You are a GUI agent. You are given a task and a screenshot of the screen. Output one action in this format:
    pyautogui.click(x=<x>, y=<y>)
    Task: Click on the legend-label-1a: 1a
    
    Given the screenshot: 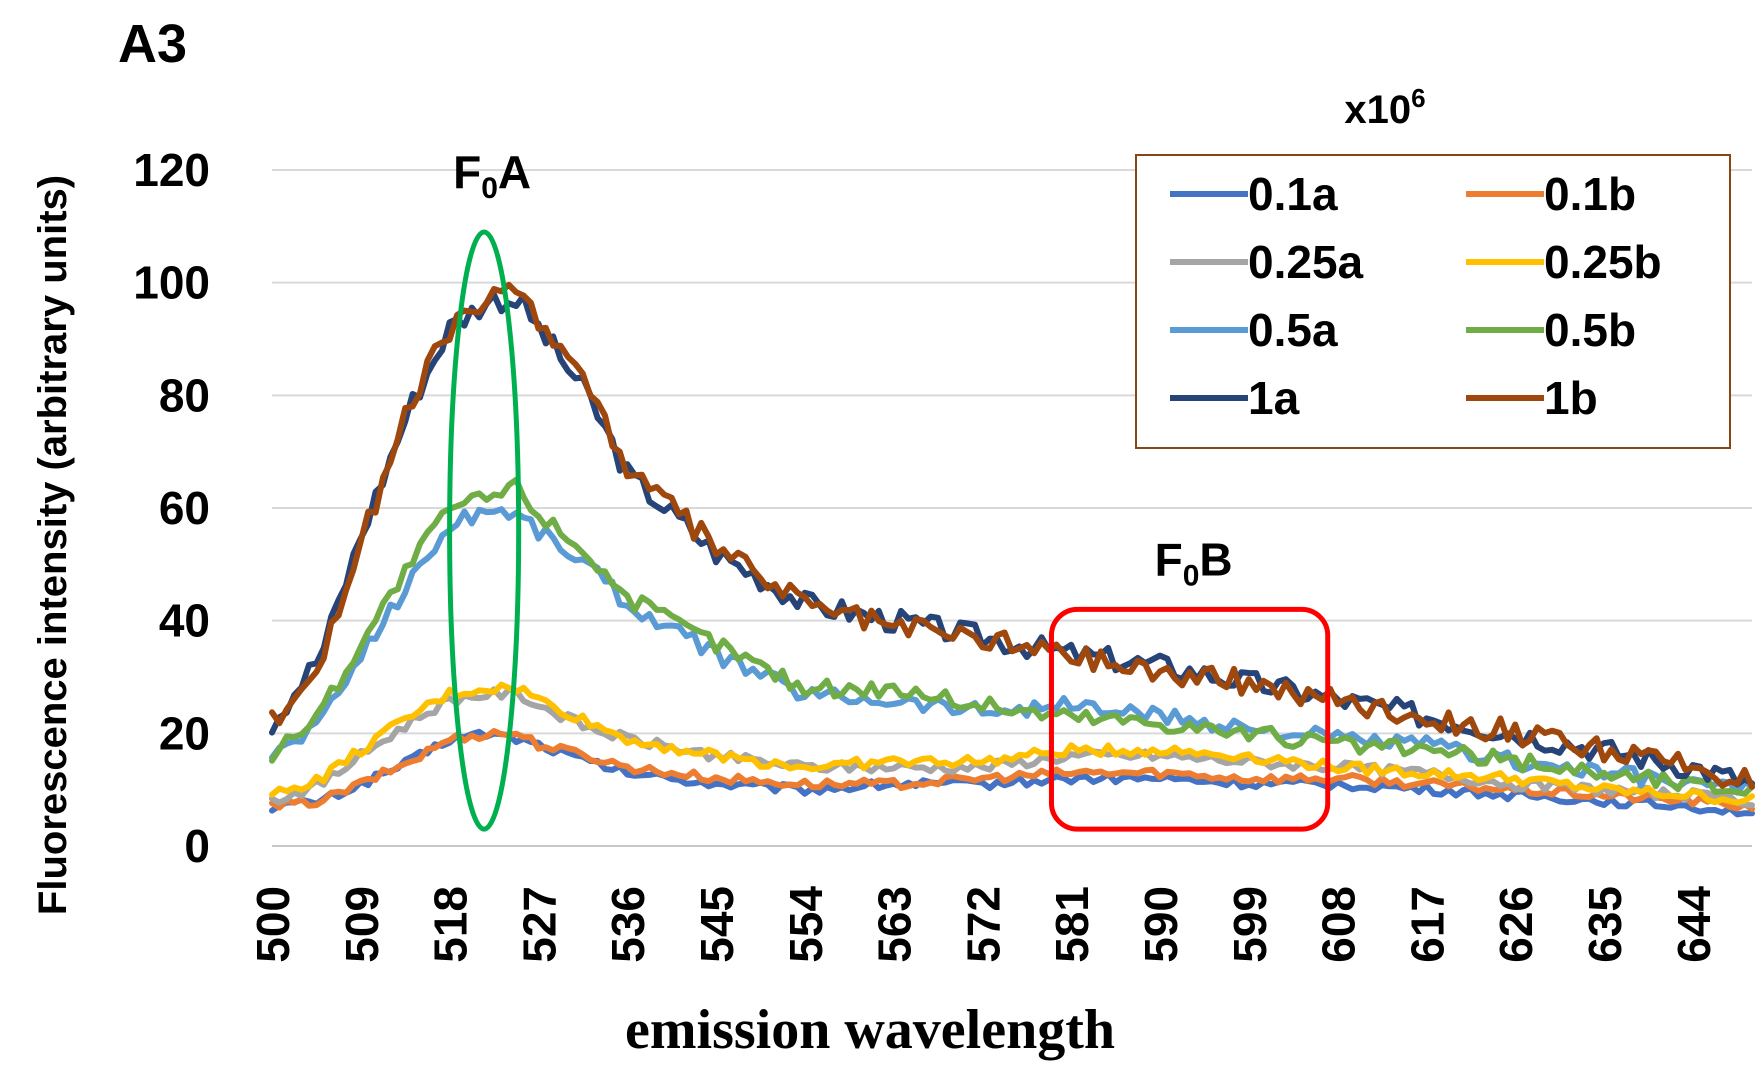 What is the action you would take?
    pyautogui.click(x=1274, y=398)
    